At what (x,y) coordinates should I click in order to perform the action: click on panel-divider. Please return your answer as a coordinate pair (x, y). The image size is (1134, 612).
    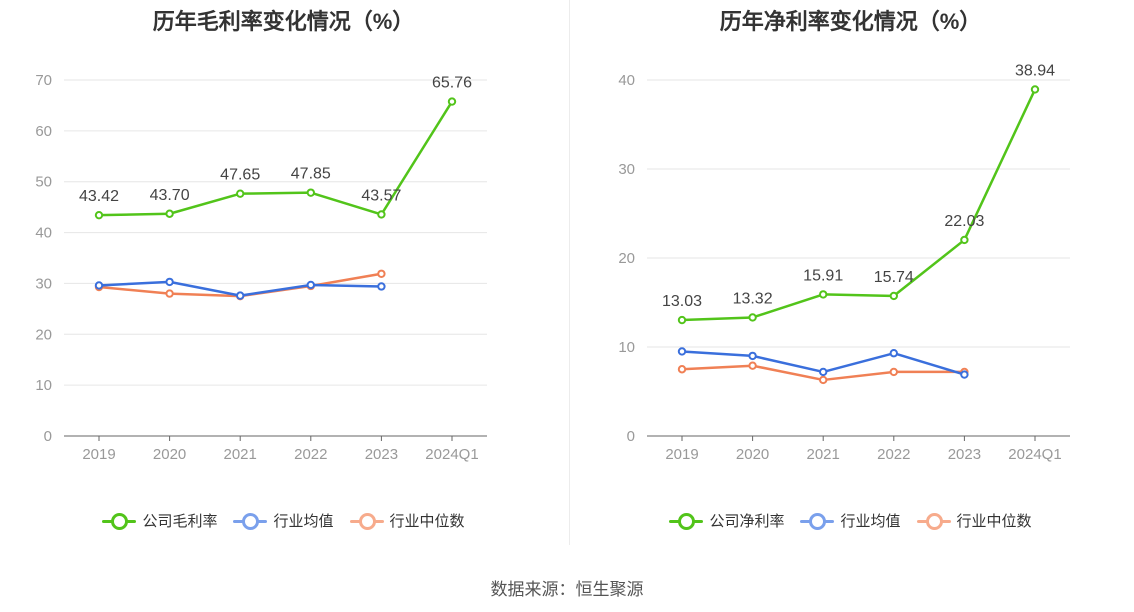
    Looking at the image, I should click on (569, 272).